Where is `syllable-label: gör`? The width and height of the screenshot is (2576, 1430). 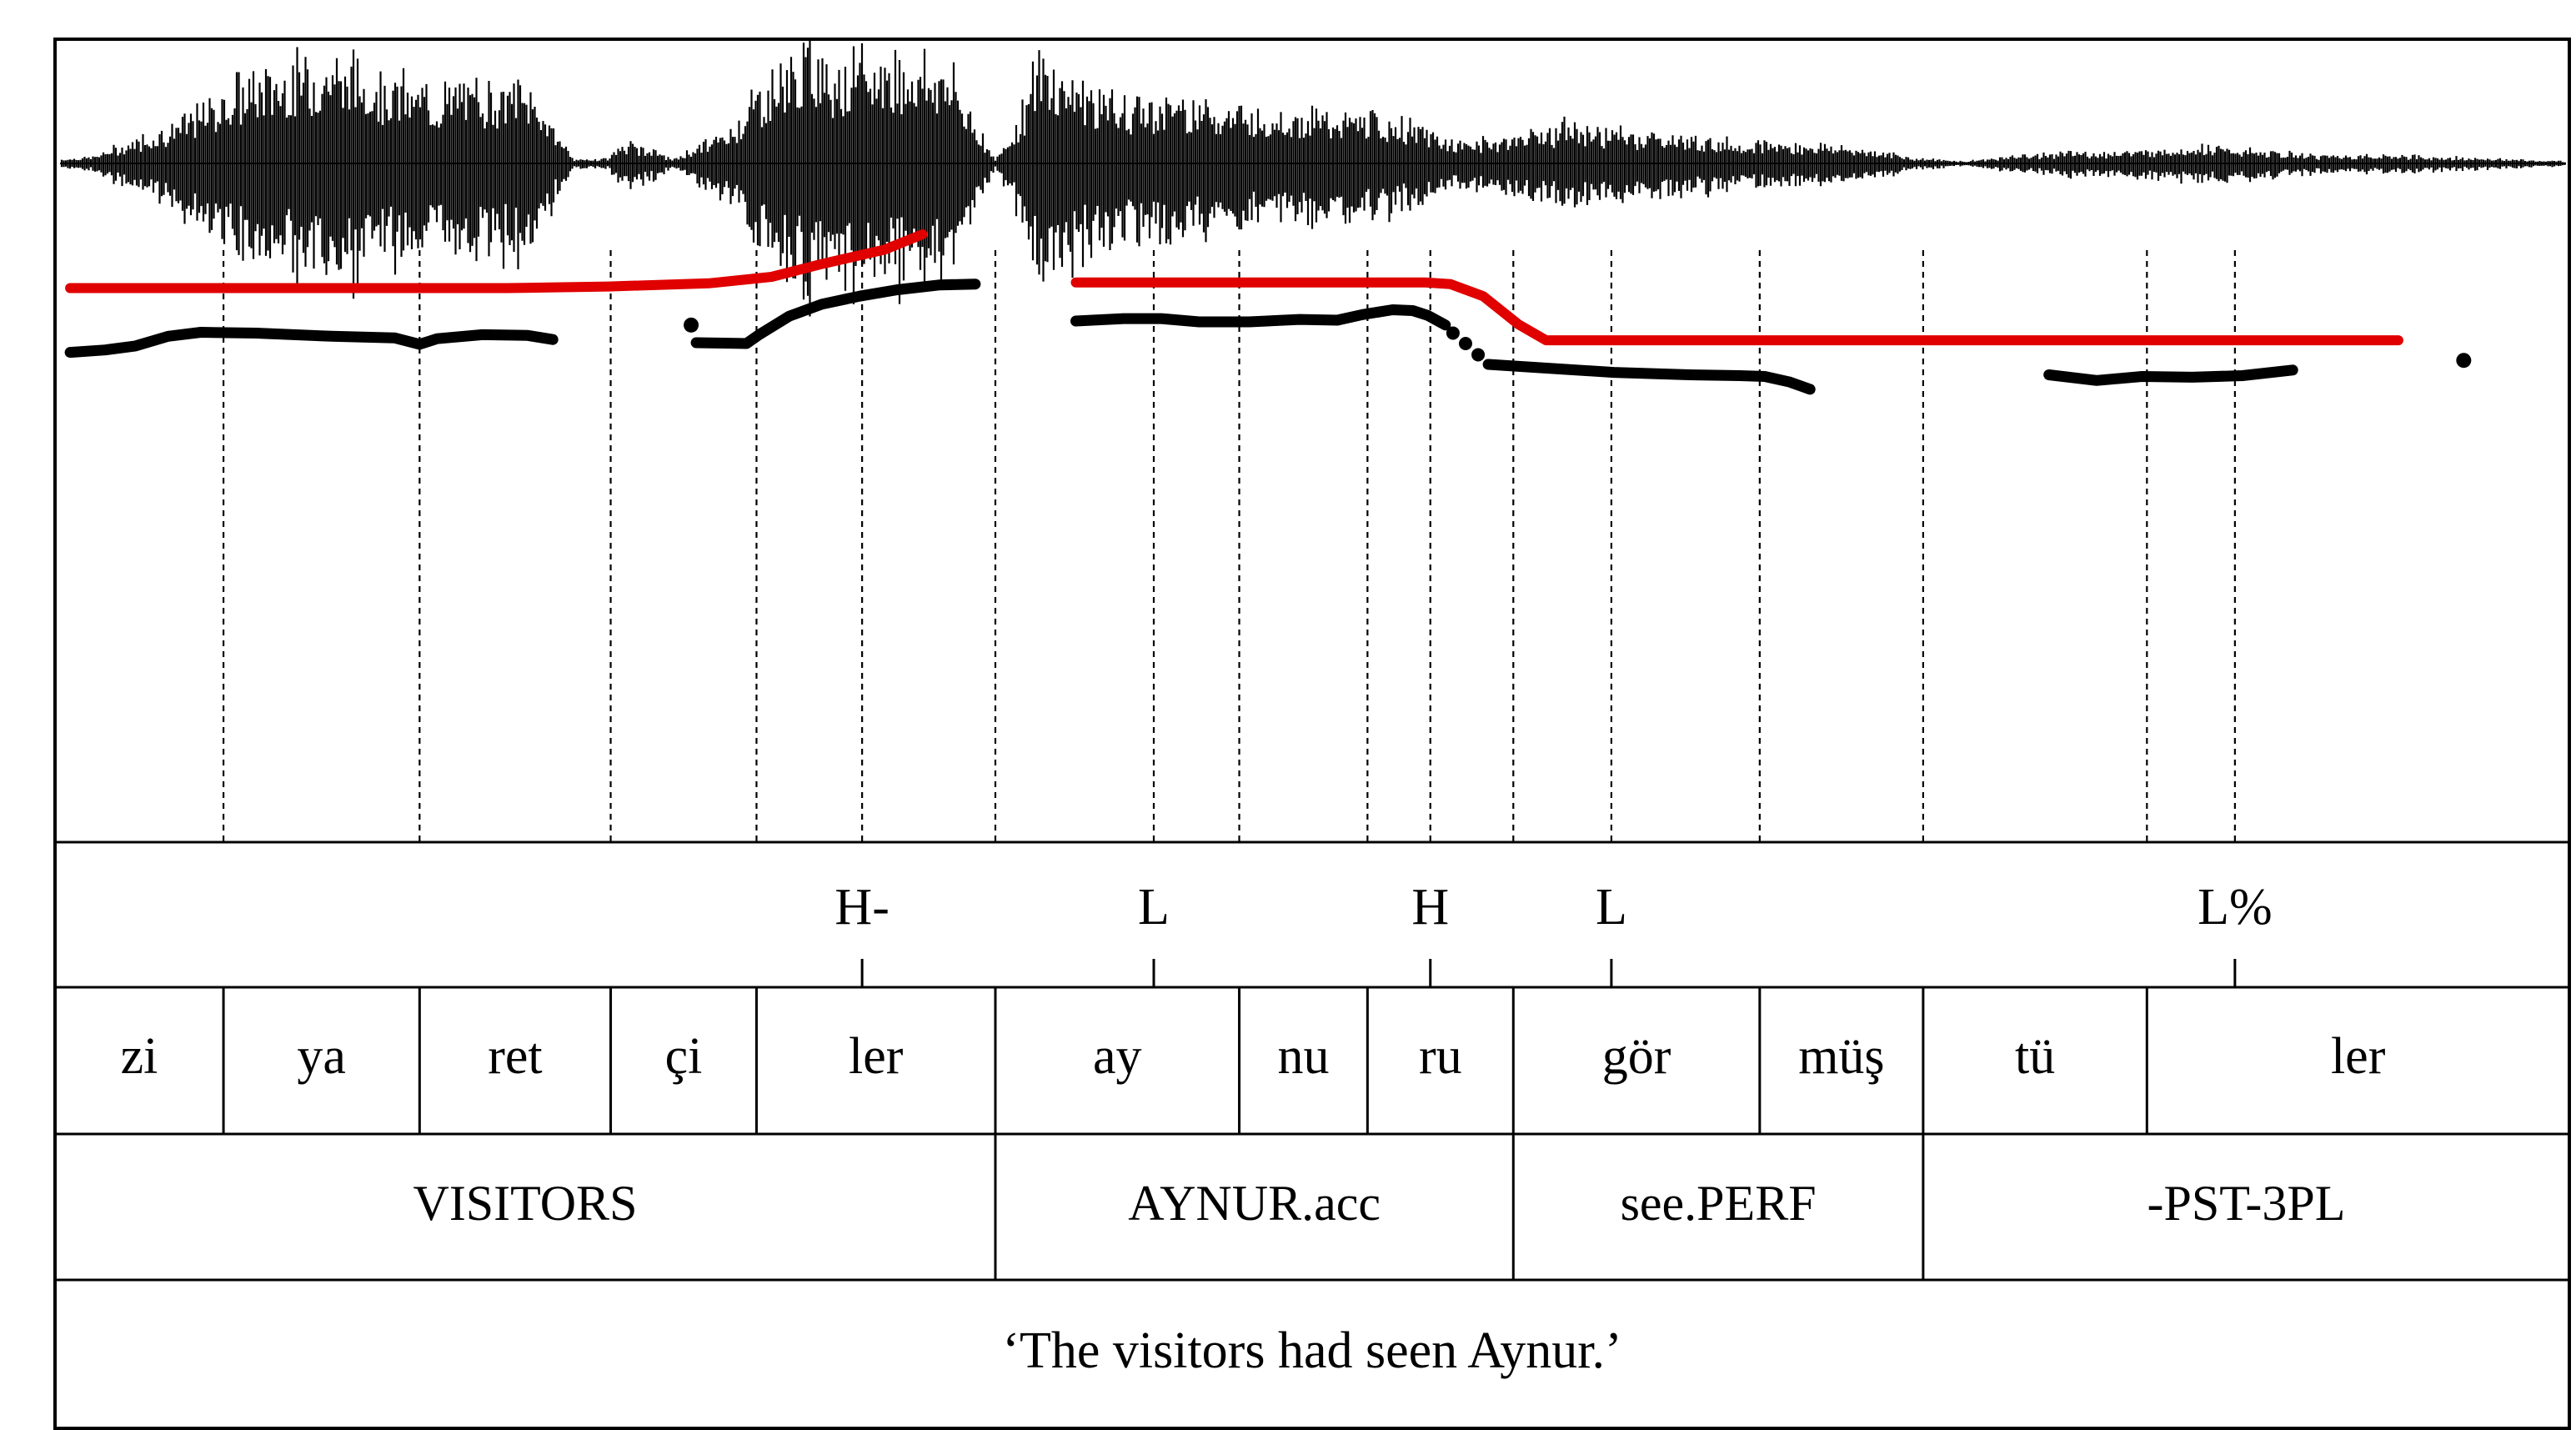 syllable-label: gör is located at coordinates (1636, 1057).